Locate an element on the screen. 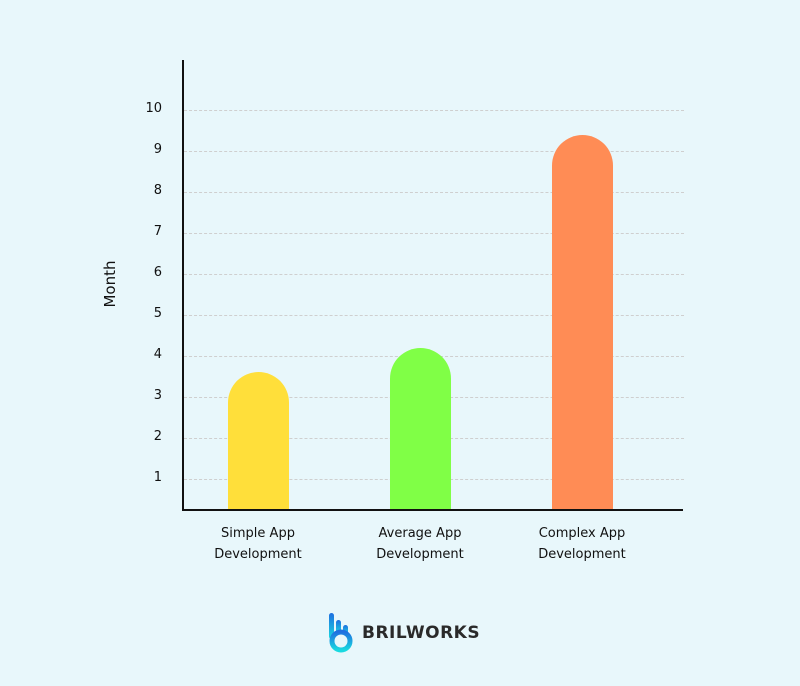 The height and width of the screenshot is (686, 800). y-tick-label: 10 is located at coordinates (153, 108).